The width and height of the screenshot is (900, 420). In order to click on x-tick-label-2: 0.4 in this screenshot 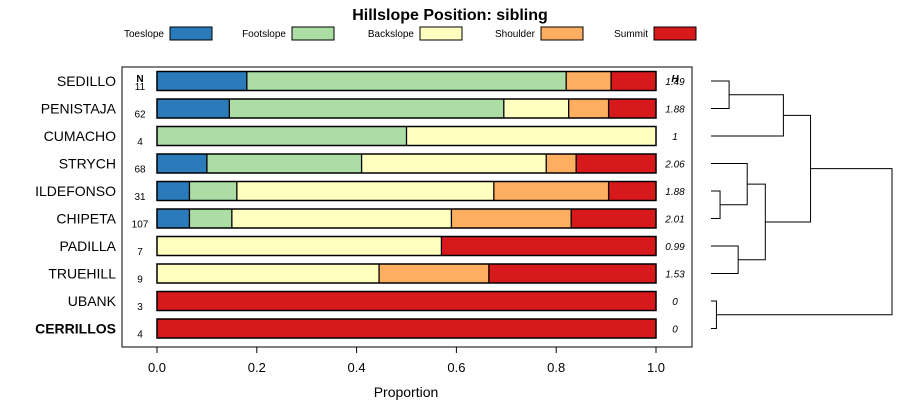, I will do `click(357, 367)`.